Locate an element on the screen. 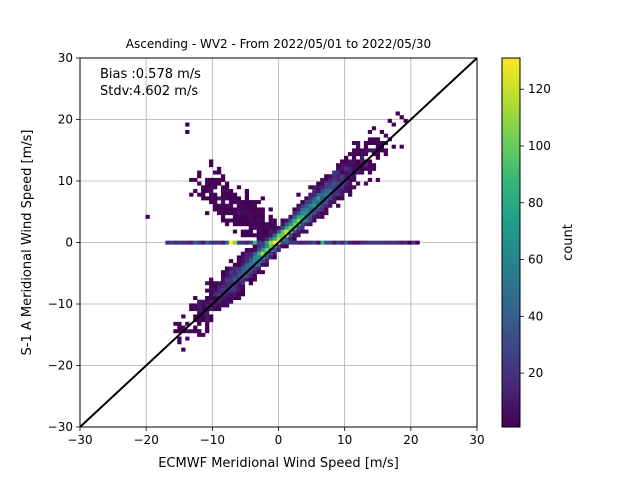  colorbar is located at coordinates (511, 242).